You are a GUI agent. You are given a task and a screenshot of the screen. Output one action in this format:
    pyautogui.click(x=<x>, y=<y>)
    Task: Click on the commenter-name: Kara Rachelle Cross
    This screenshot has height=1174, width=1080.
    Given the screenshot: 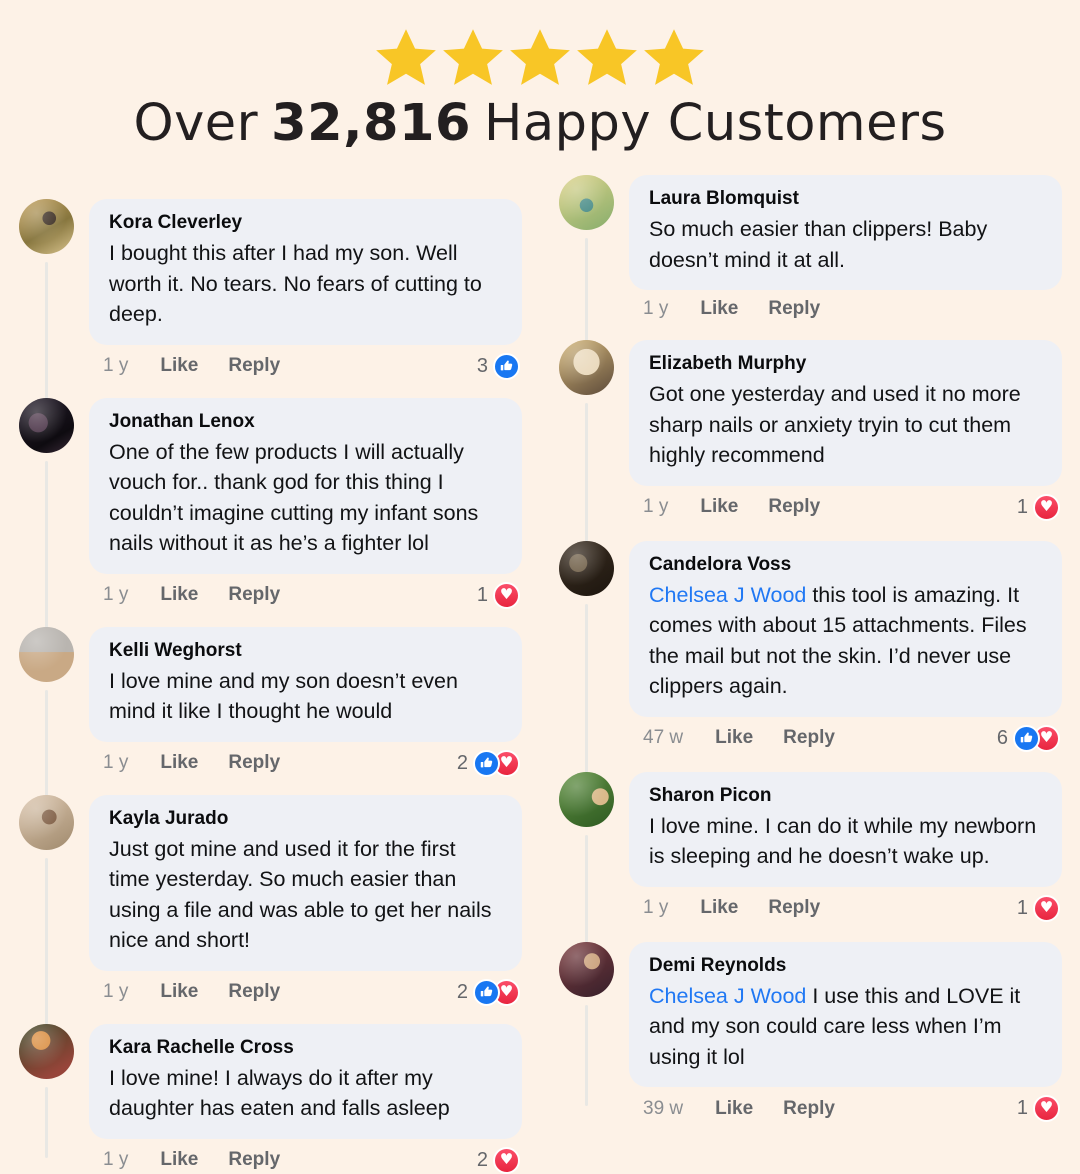 What is the action you would take?
    pyautogui.click(x=201, y=1047)
    